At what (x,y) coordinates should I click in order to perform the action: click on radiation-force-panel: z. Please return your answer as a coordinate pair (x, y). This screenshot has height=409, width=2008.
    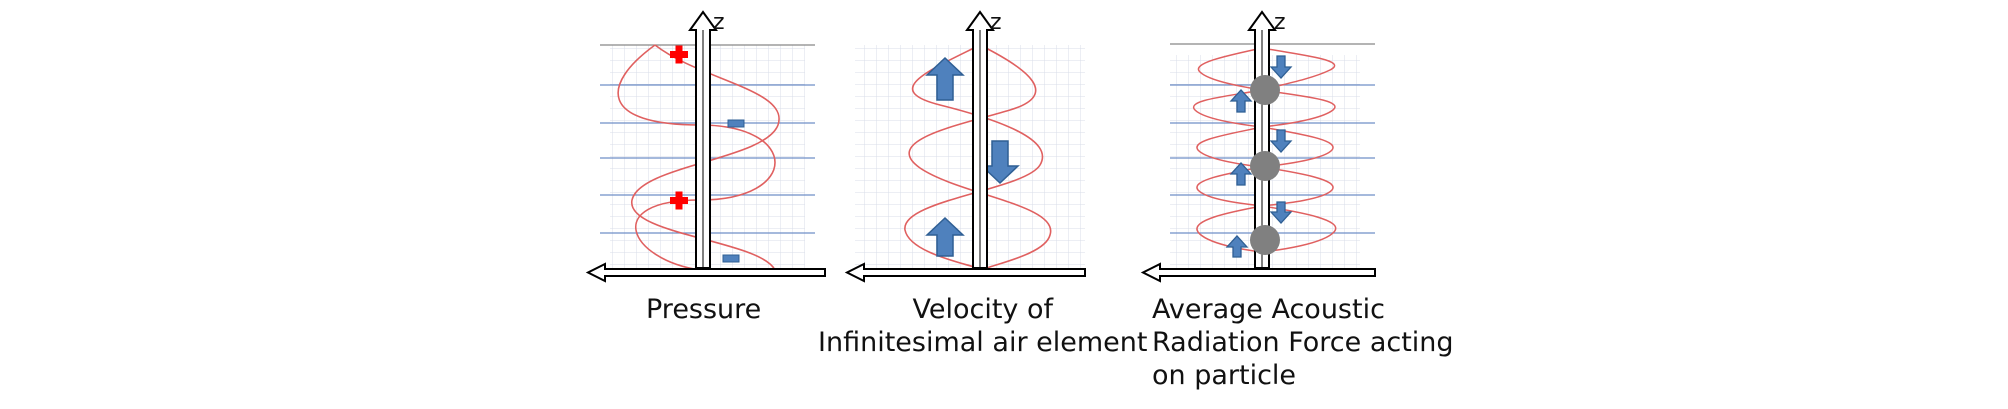
    Looking at the image, I should click on (1258, 146).